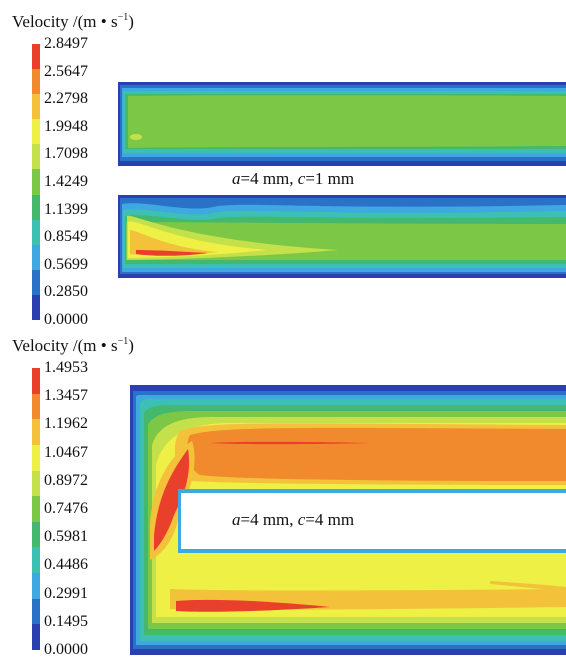 This screenshot has width=566, height=658. I want to click on colorbar-tick-label: 1.4953, so click(66, 367).